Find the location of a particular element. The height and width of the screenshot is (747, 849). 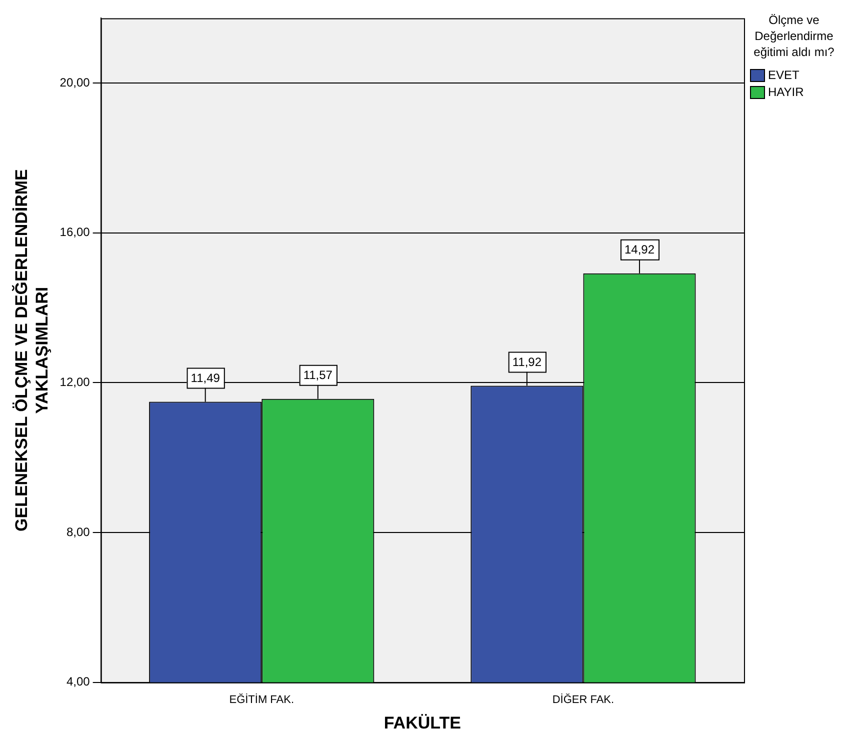

data-label: 11,92 is located at coordinates (527, 362).